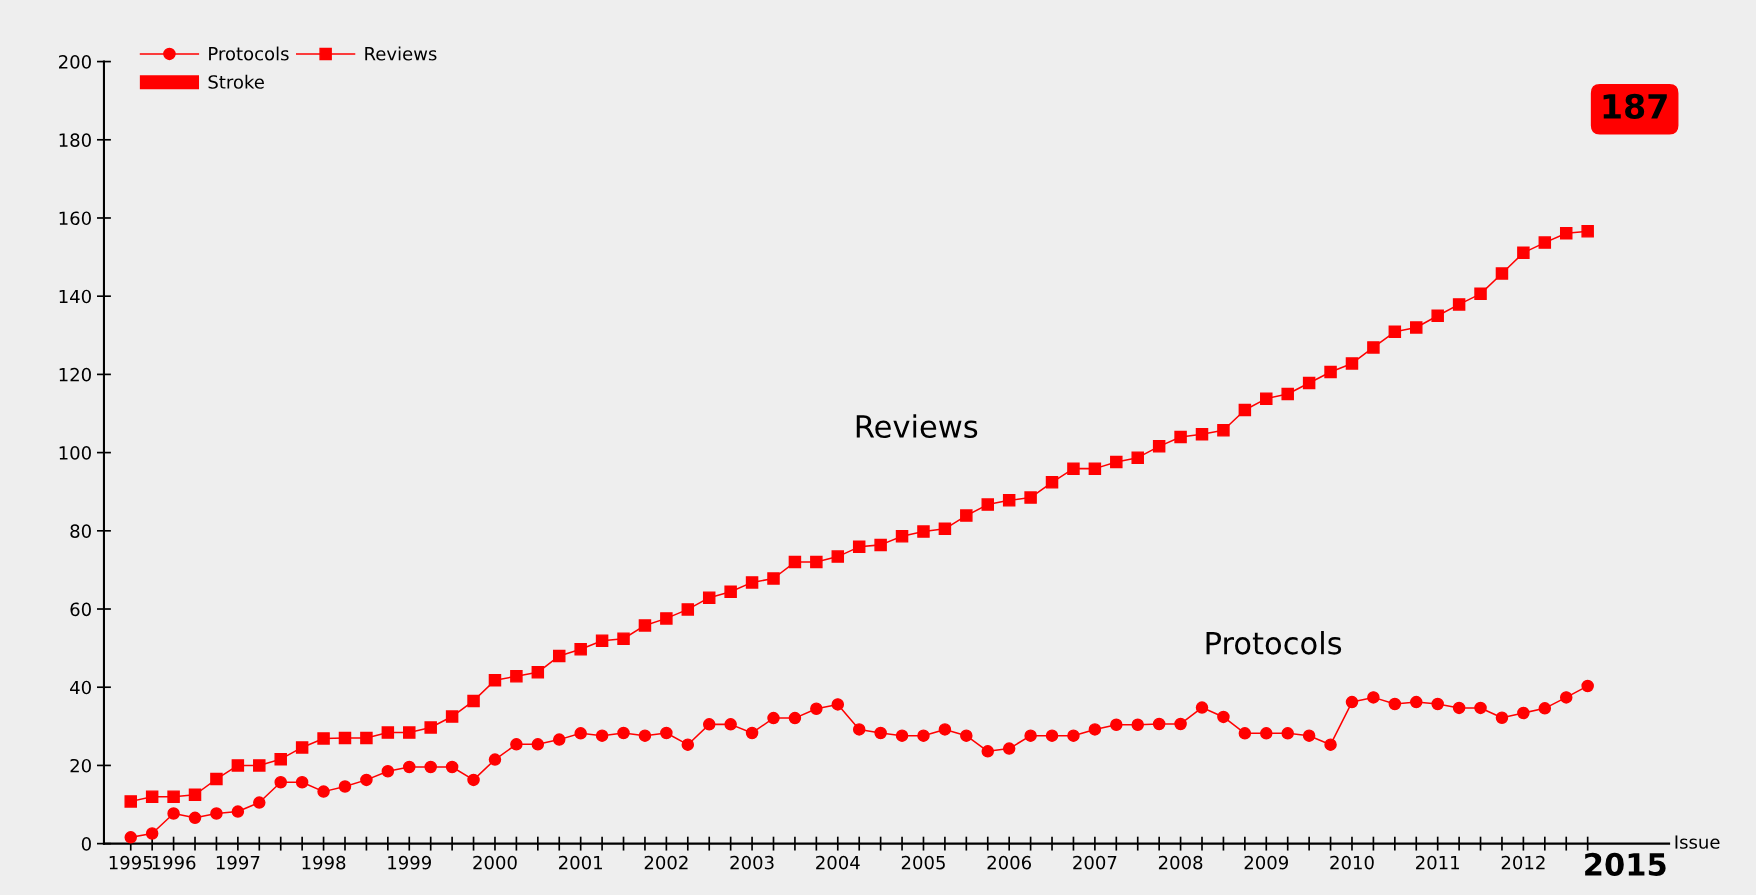  What do you see at coordinates (75, 296) in the screenshot?
I see `y-tick-label: 140` at bounding box center [75, 296].